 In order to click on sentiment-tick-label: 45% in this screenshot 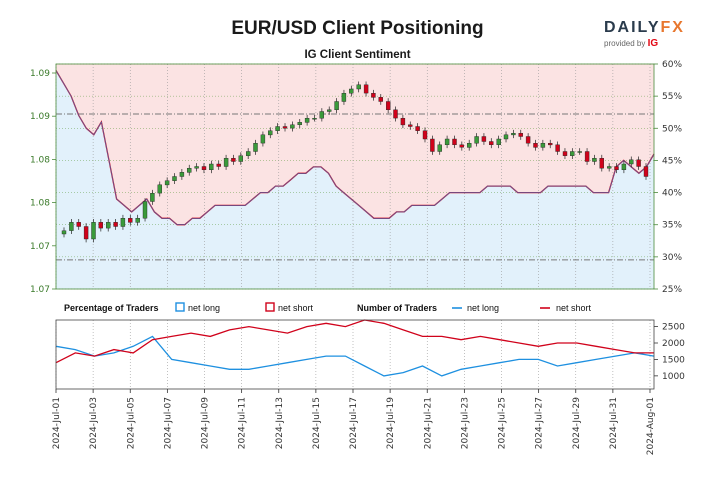, I will do `click(672, 161)`.